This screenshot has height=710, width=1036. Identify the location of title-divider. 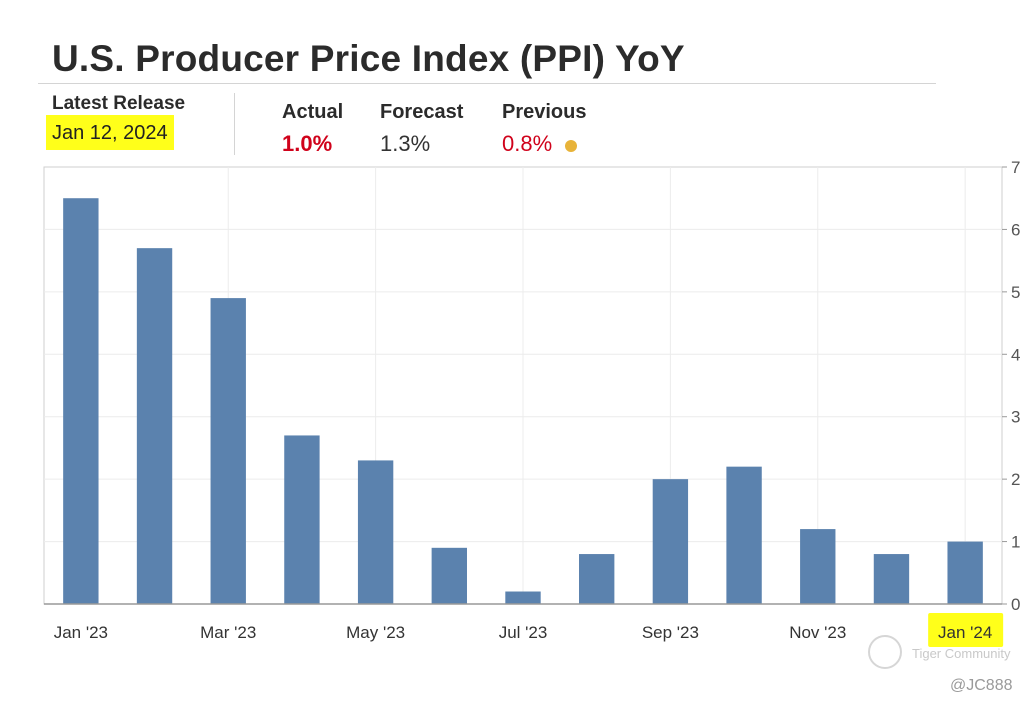
(487, 83).